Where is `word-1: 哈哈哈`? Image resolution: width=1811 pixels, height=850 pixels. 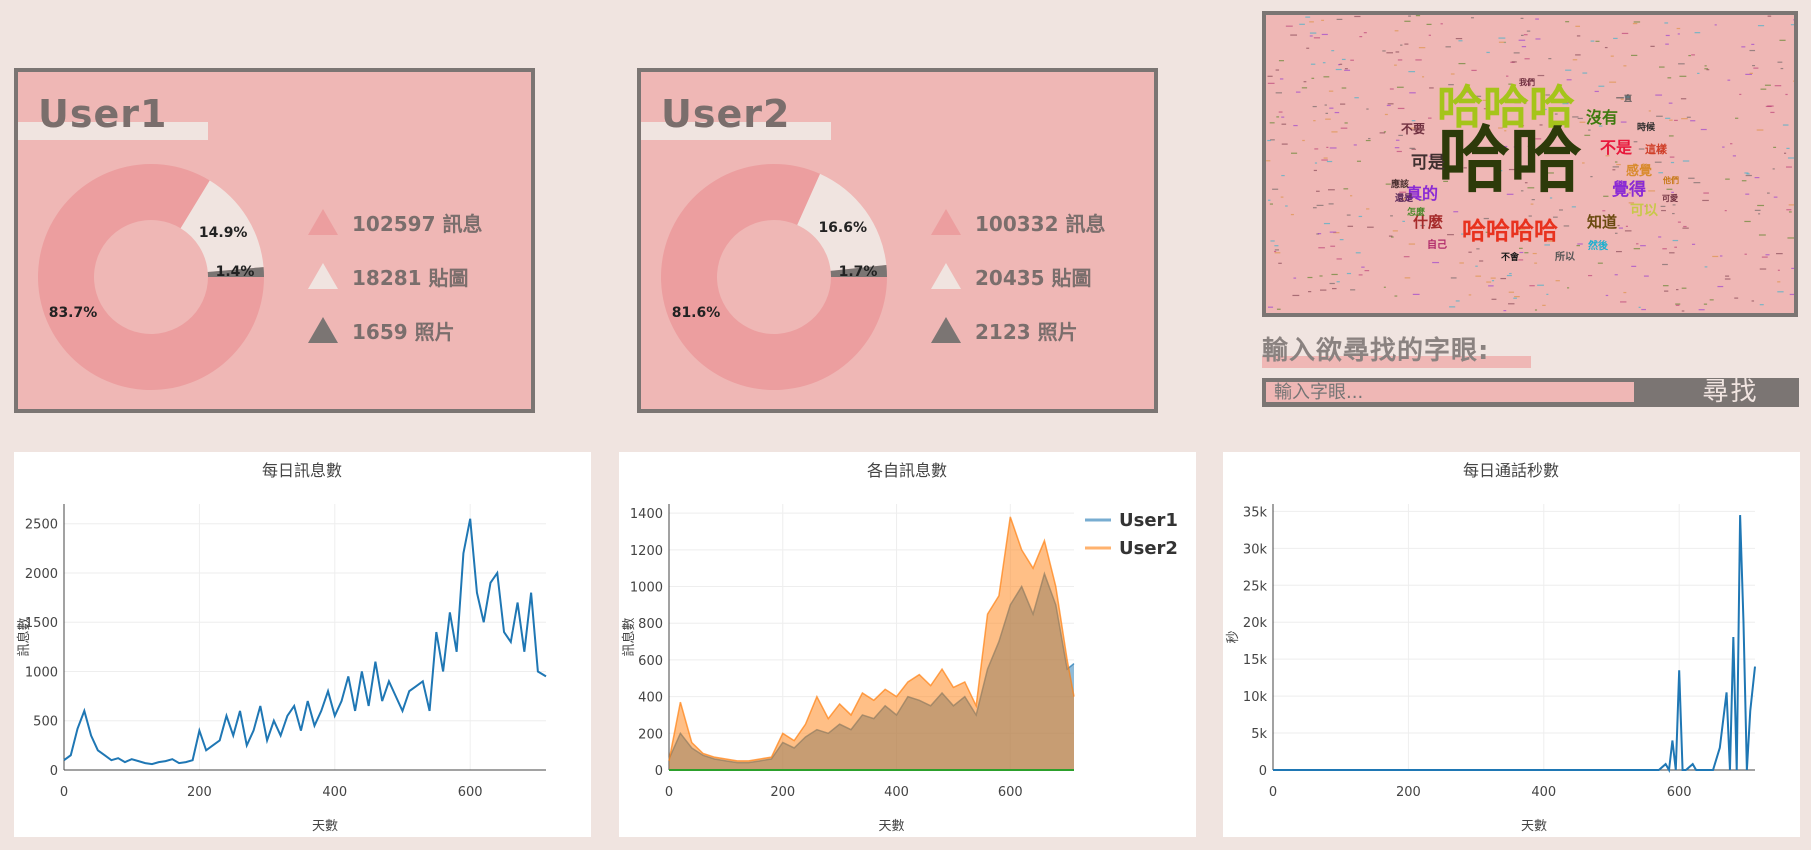 word-1: 哈哈哈 is located at coordinates (1506, 107).